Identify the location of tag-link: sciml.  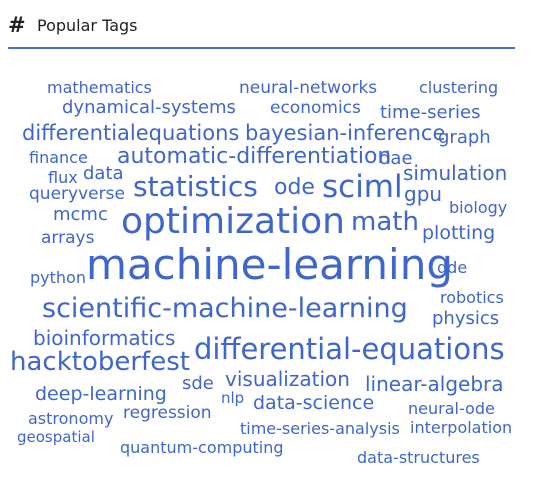
(362, 187).